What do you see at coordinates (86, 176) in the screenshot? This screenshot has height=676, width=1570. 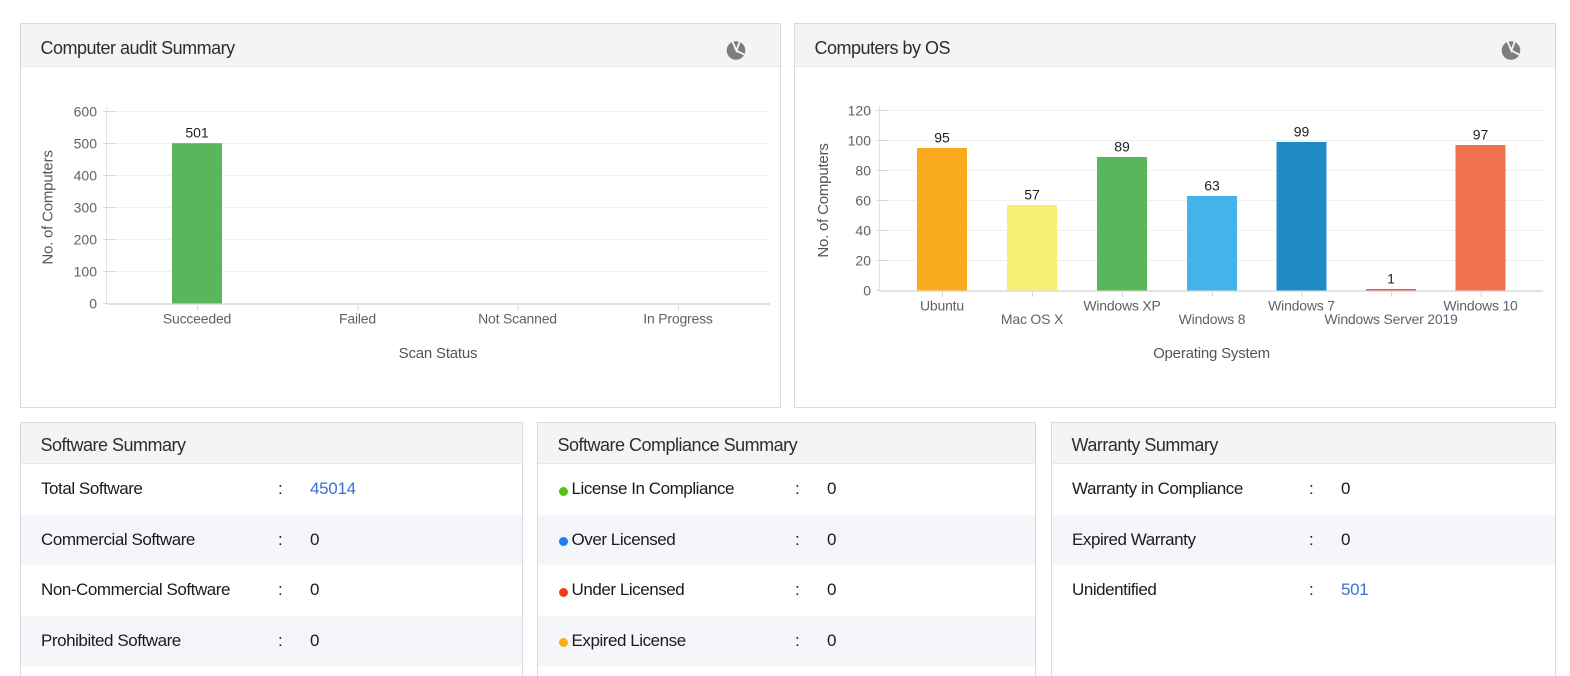 I see `svg-text: 400` at bounding box center [86, 176].